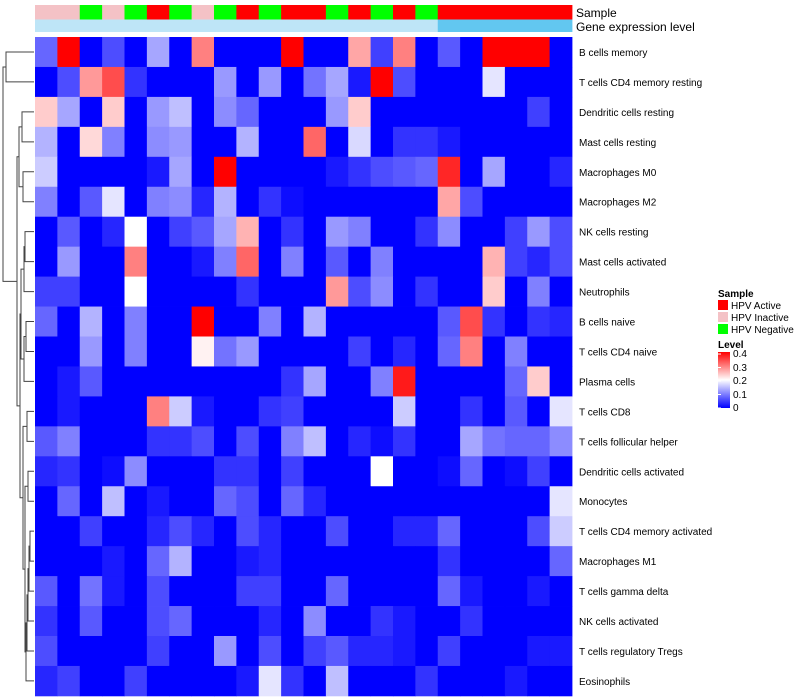 This screenshot has width=800, height=700. What do you see at coordinates (740, 368) in the screenshot?
I see `legend-level-tick: 0.3` at bounding box center [740, 368].